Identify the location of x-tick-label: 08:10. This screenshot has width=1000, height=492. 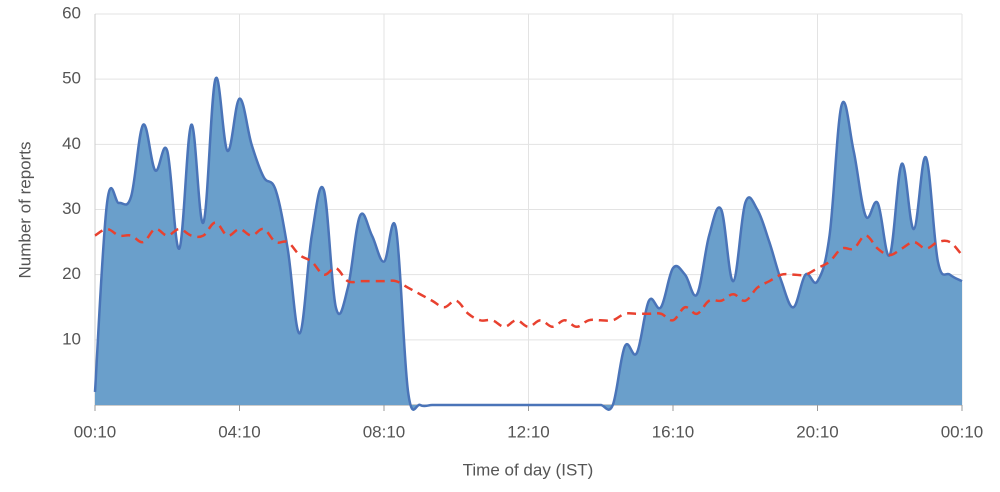
(384, 431).